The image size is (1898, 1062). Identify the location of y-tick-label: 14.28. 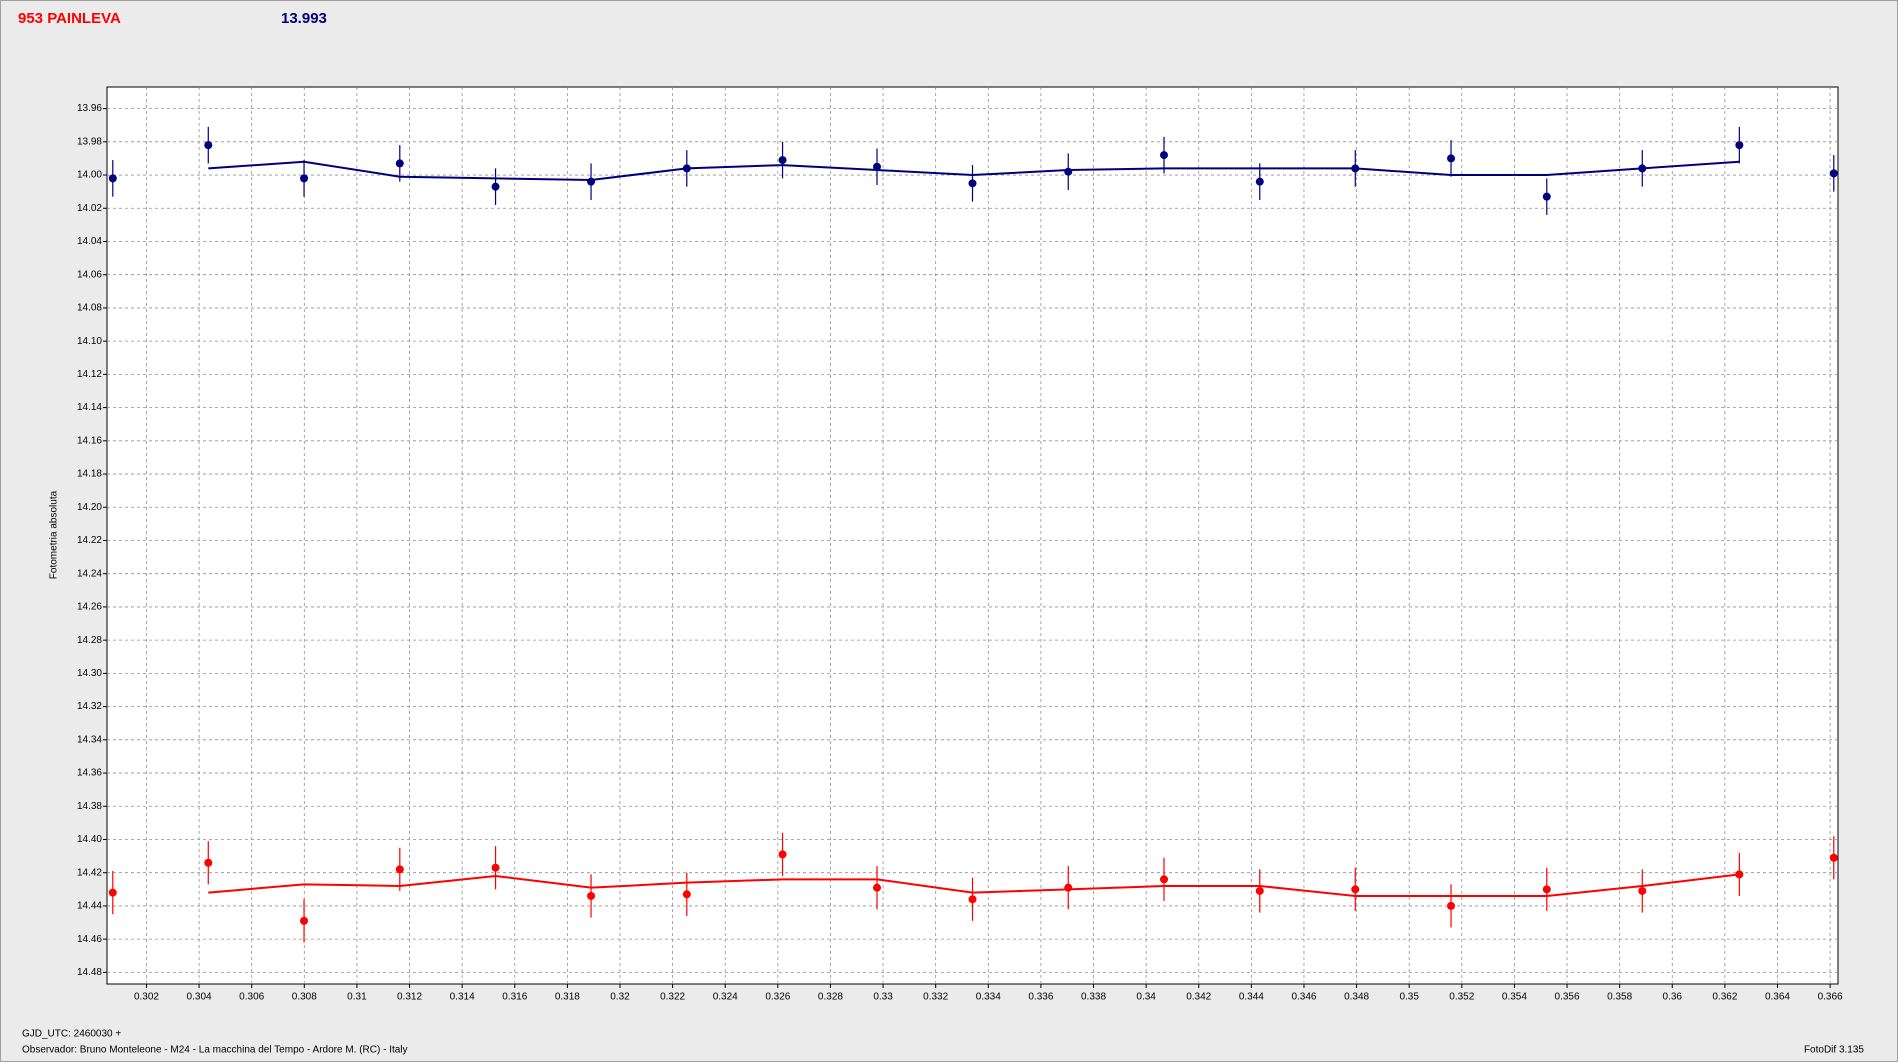
(89, 640).